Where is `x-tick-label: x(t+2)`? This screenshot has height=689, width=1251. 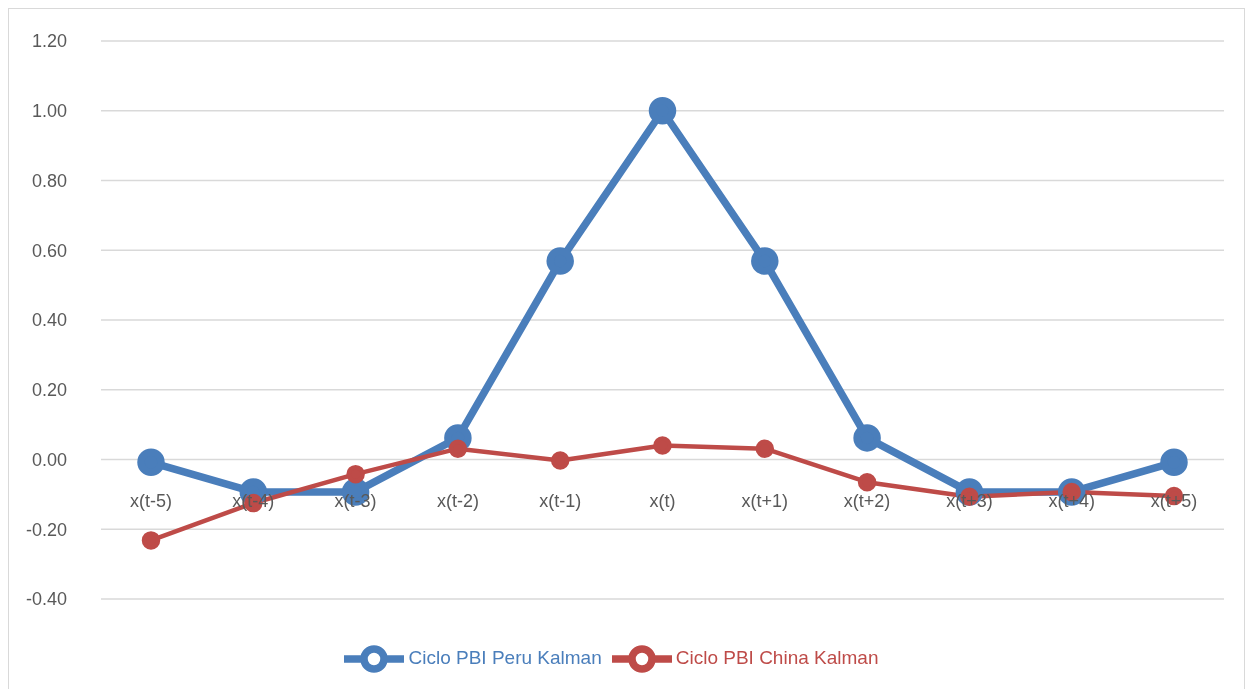 x-tick-label: x(t+2) is located at coordinates (867, 500).